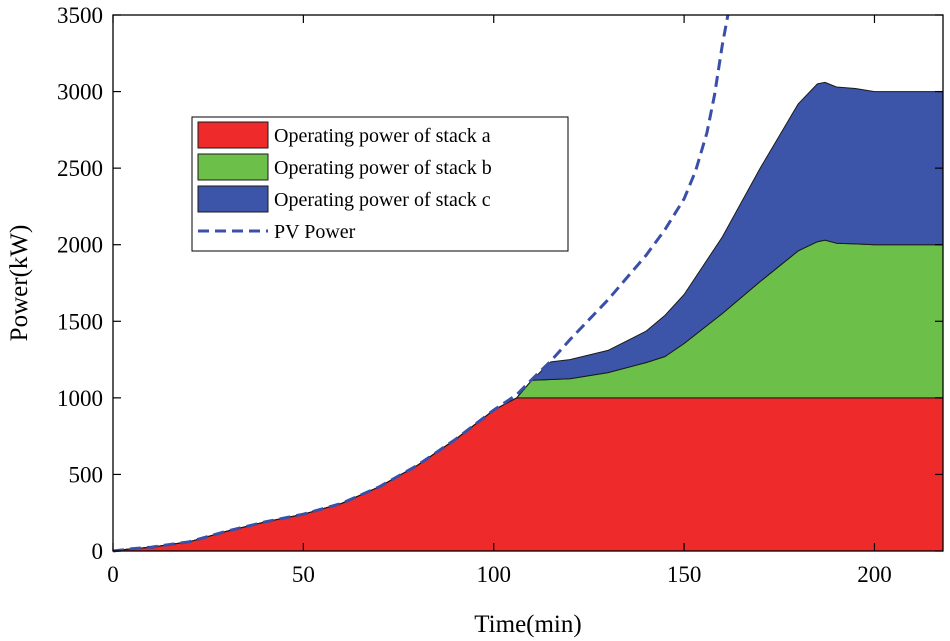 This screenshot has width=950, height=641. Describe the element at coordinates (98, 551) in the screenshot. I see `y-tick-label: 0` at that location.